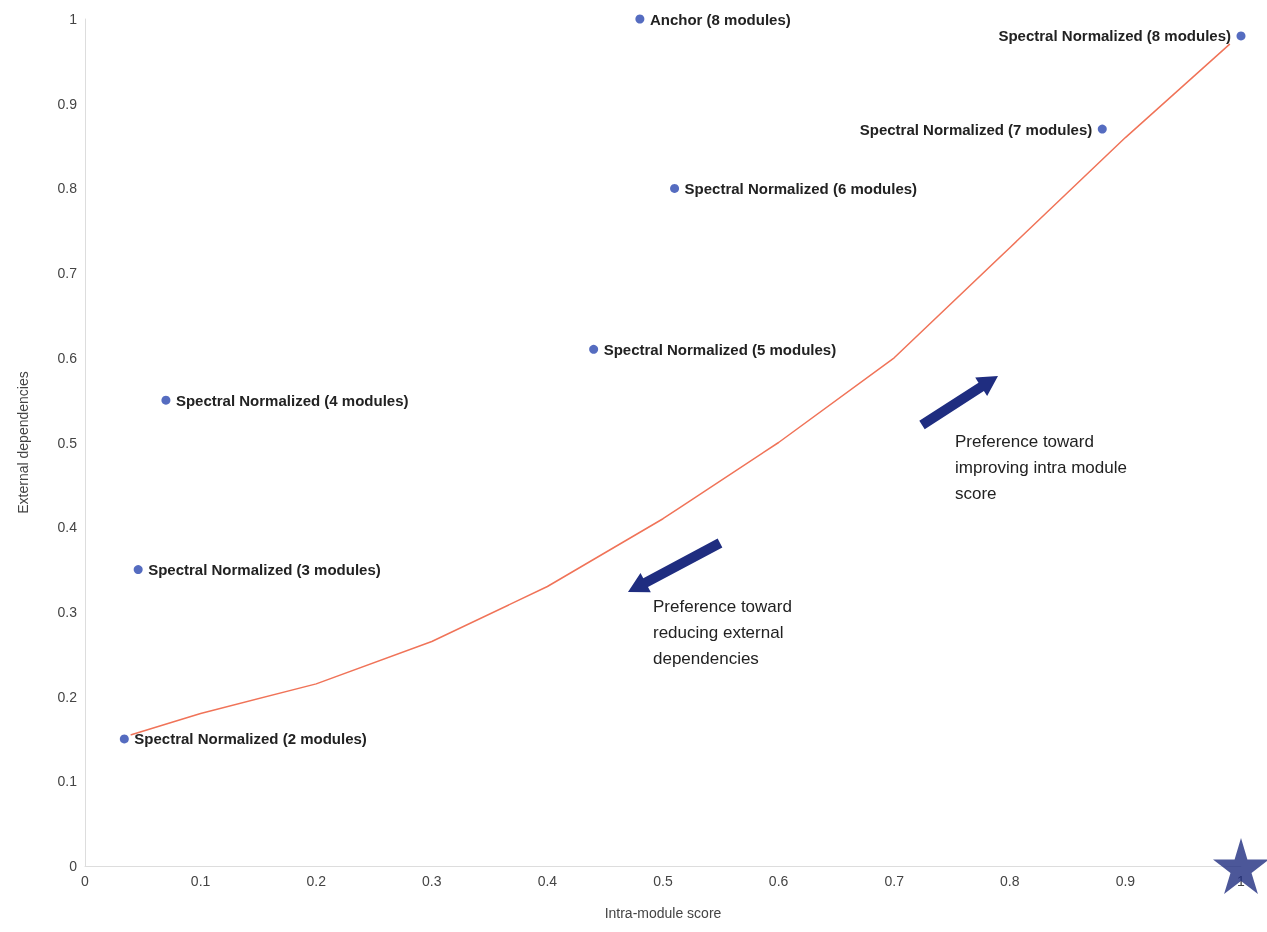 The image size is (1267, 932). I want to click on x-tick-label: 0.8, so click(1010, 881).